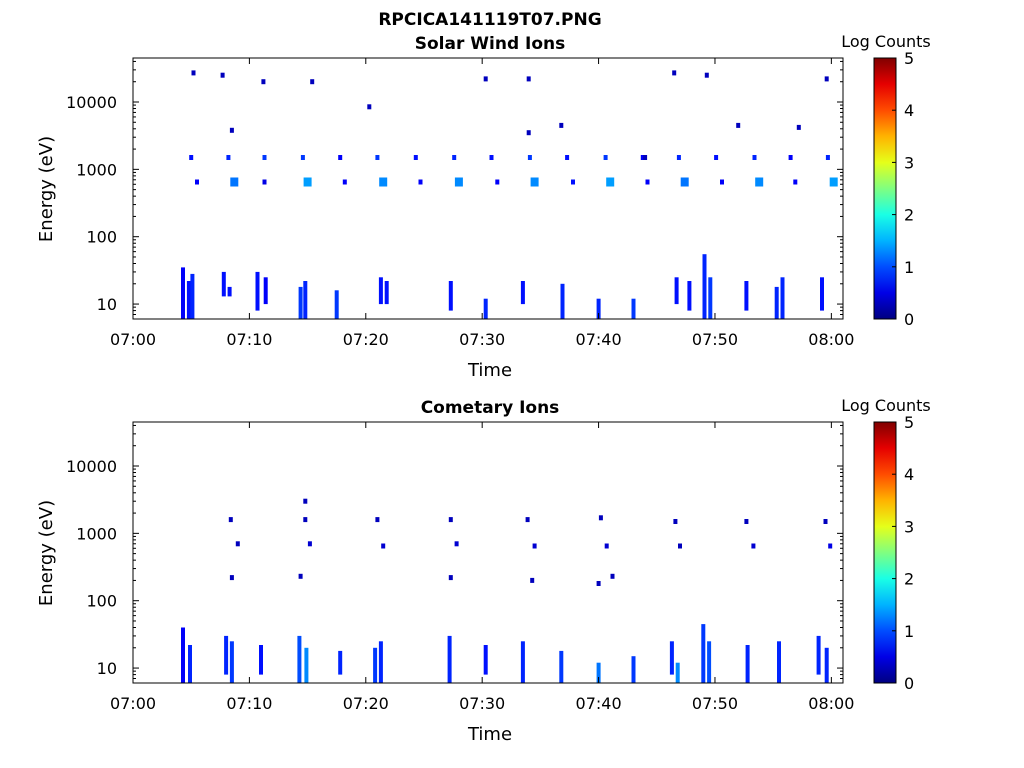 This screenshot has height=768, width=1024. I want to click on y-tick-label: 1000, so click(96, 533).